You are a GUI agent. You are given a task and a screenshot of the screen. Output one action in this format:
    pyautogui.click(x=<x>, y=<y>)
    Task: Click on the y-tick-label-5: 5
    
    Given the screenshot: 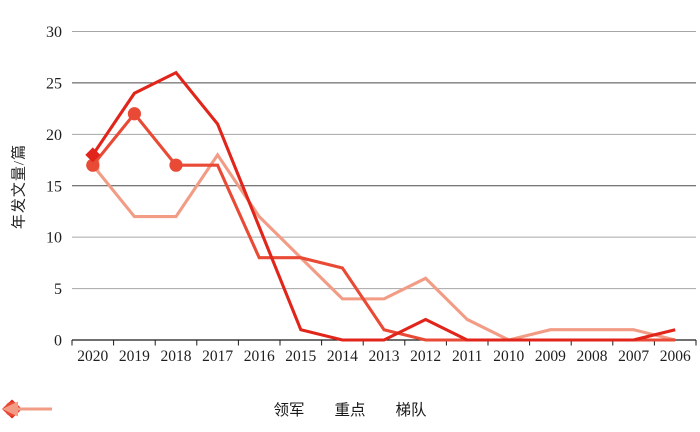 What is the action you would take?
    pyautogui.click(x=58, y=289)
    